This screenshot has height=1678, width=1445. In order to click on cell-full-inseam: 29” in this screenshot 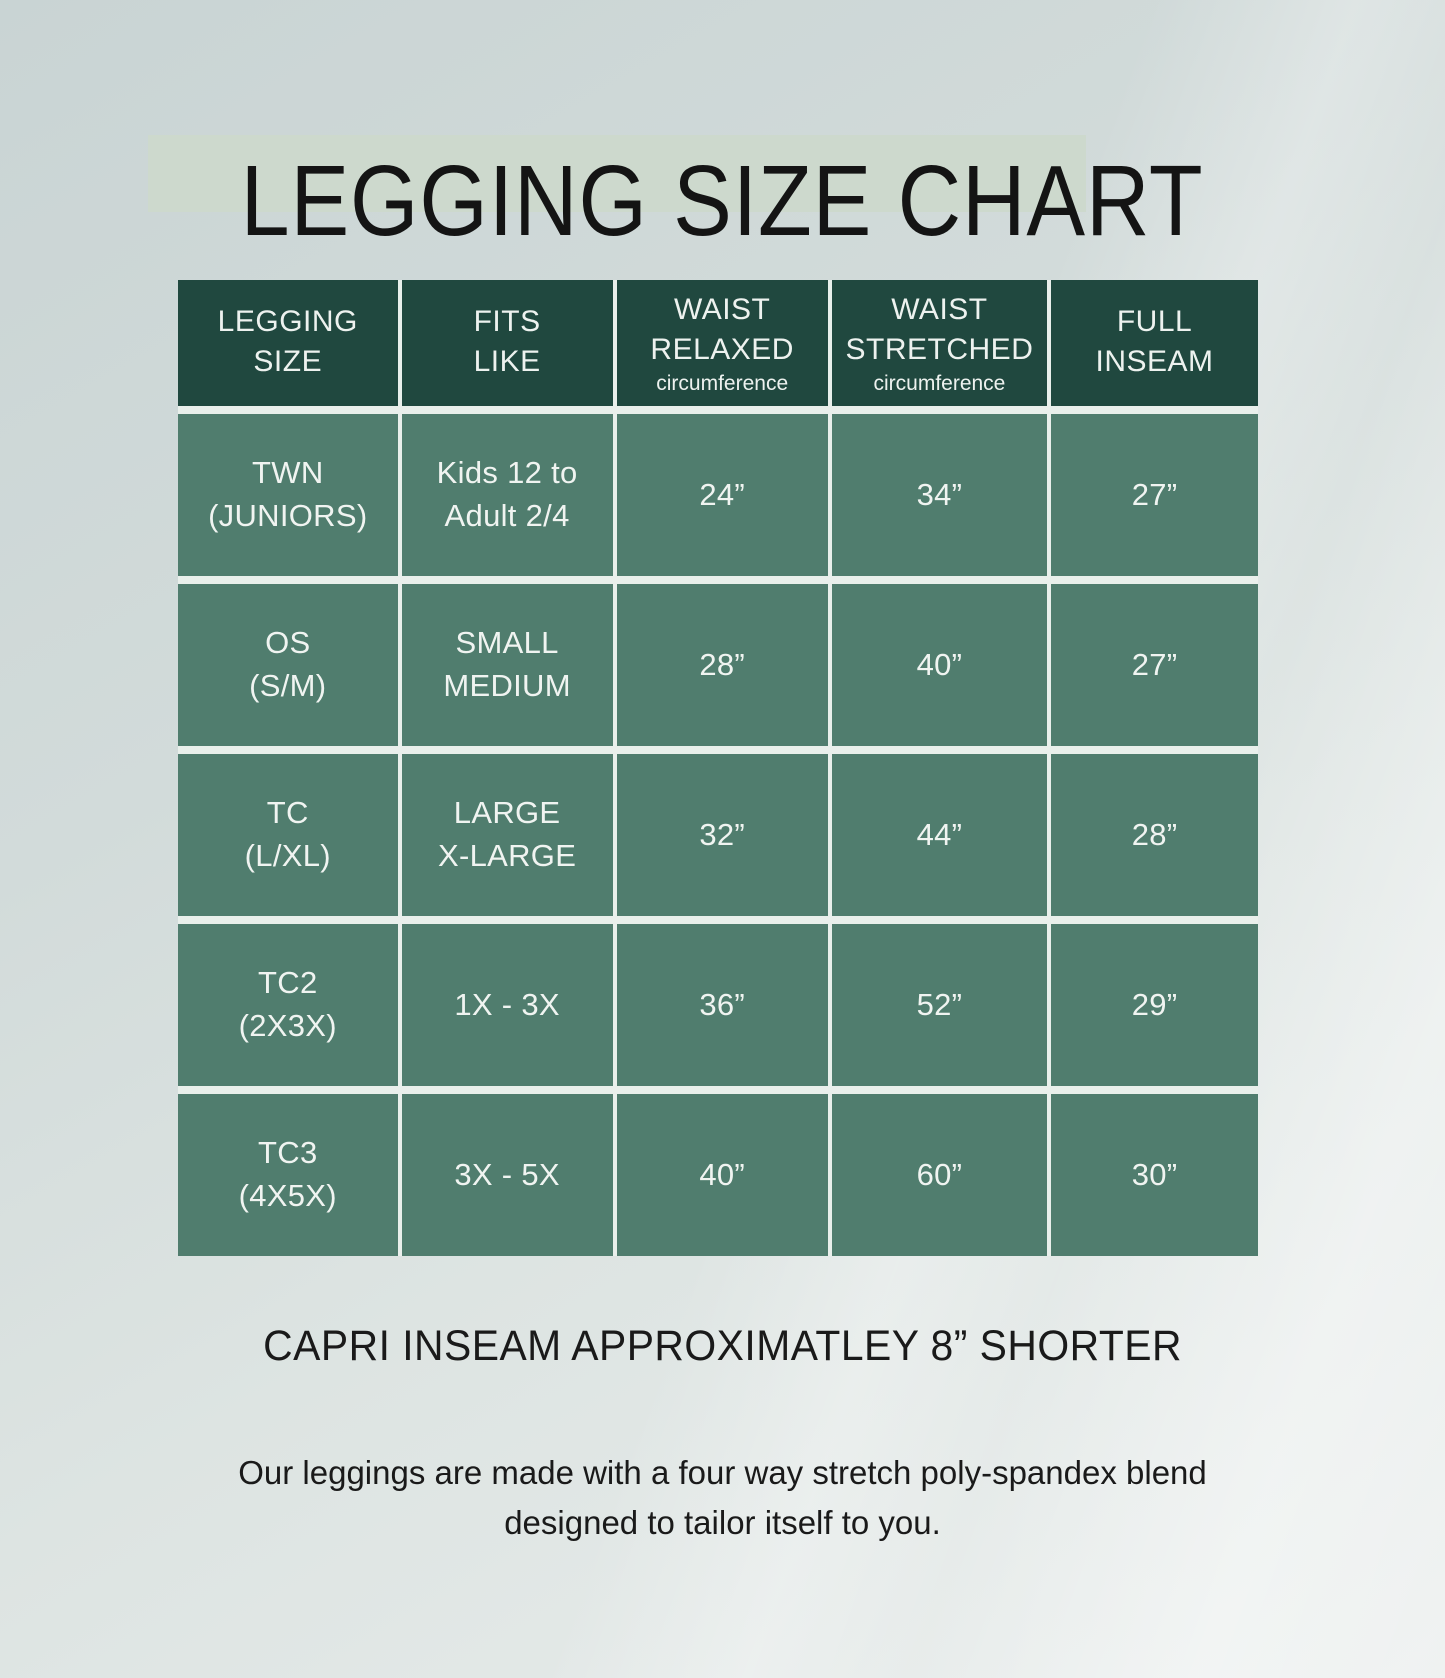, I will do `click(1154, 1005)`.